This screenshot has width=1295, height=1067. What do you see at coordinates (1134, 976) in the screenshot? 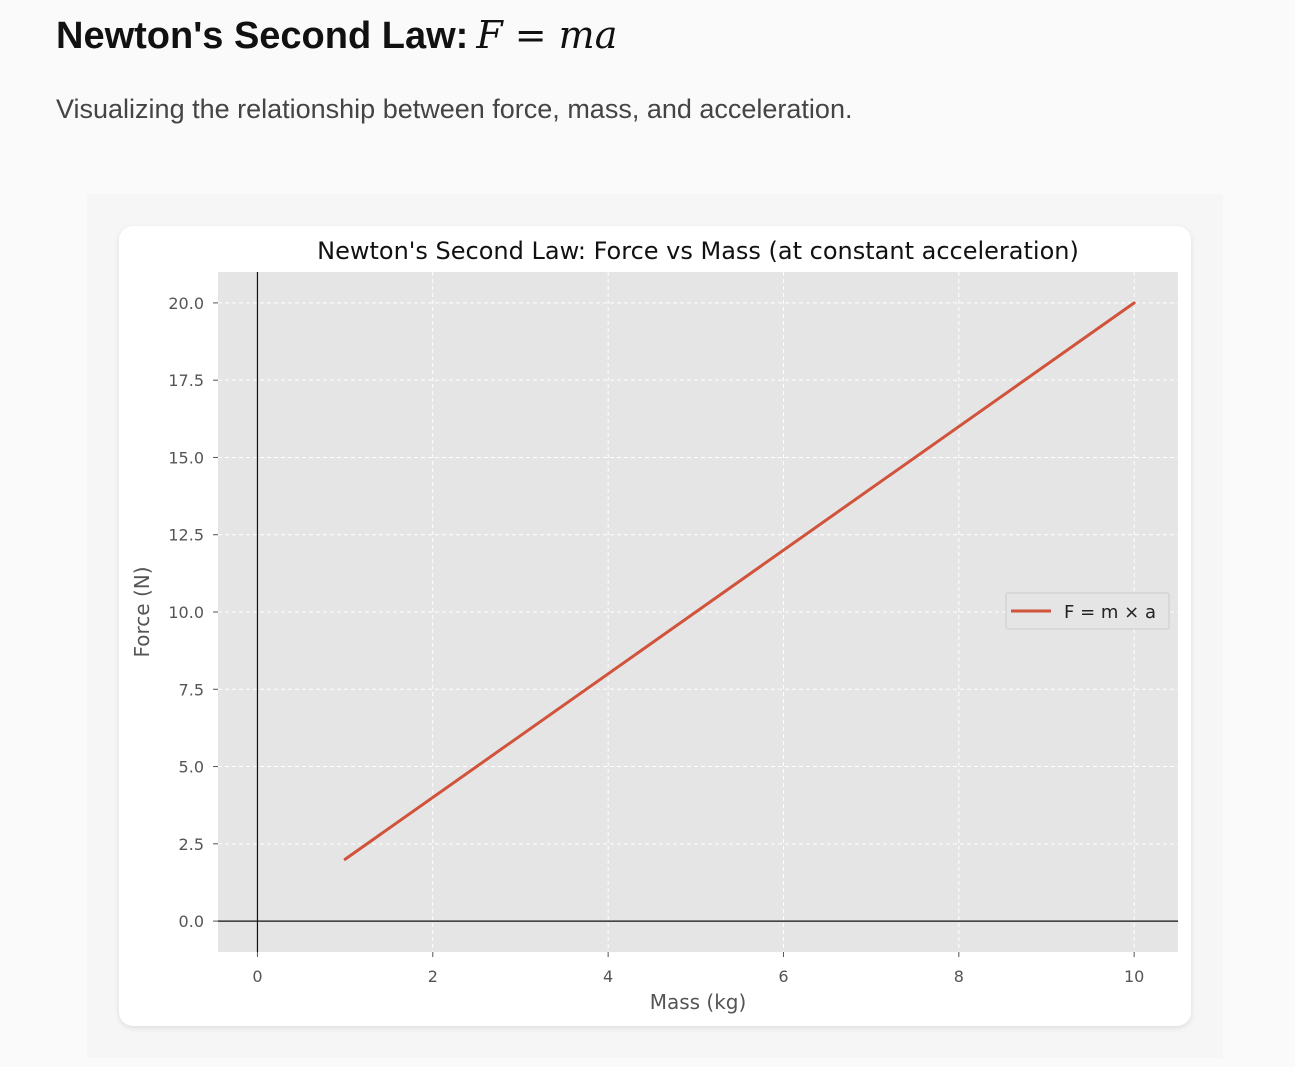
I see `x-tick-label: 10` at bounding box center [1134, 976].